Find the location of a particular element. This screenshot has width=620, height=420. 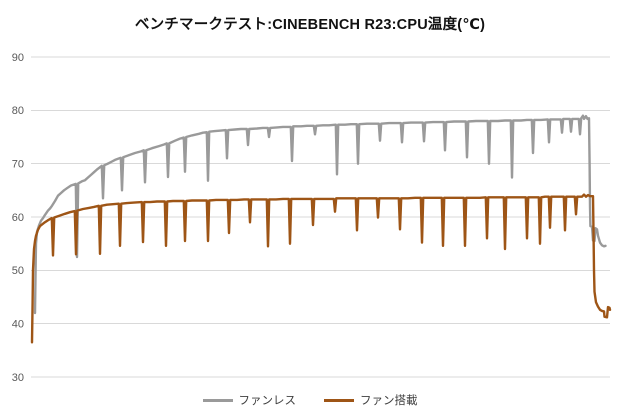

y-tick-label: 30 is located at coordinates (18, 378).